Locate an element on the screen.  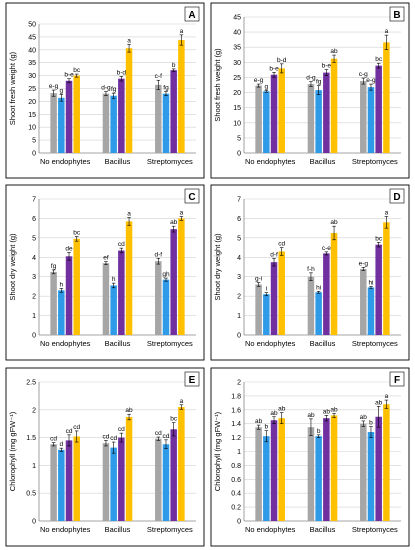
y-tick-label: 0.8 is located at coordinates (236, 466).